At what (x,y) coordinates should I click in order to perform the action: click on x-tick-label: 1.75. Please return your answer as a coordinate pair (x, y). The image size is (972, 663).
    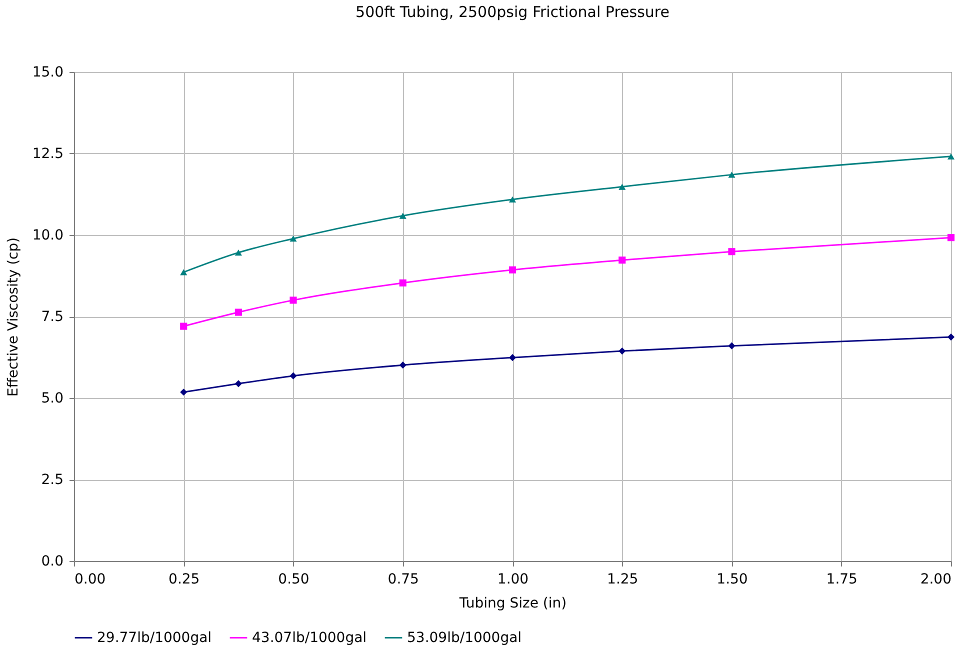
    Looking at the image, I should click on (842, 580).